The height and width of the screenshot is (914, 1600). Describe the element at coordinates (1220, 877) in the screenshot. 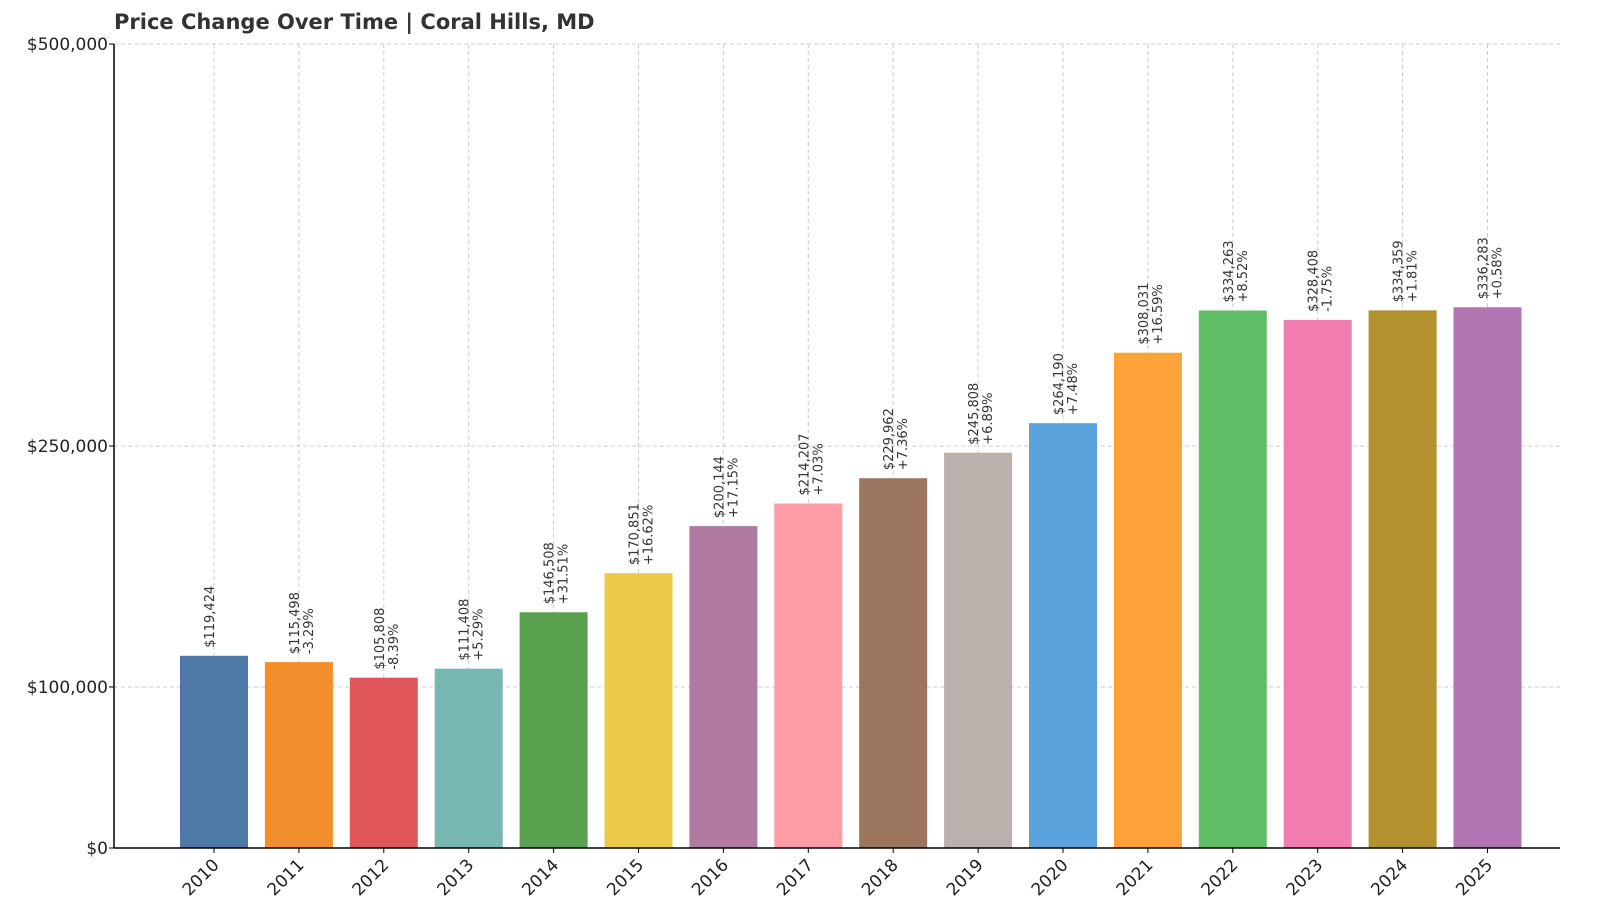

I see `x-tick-label: 2022` at that location.